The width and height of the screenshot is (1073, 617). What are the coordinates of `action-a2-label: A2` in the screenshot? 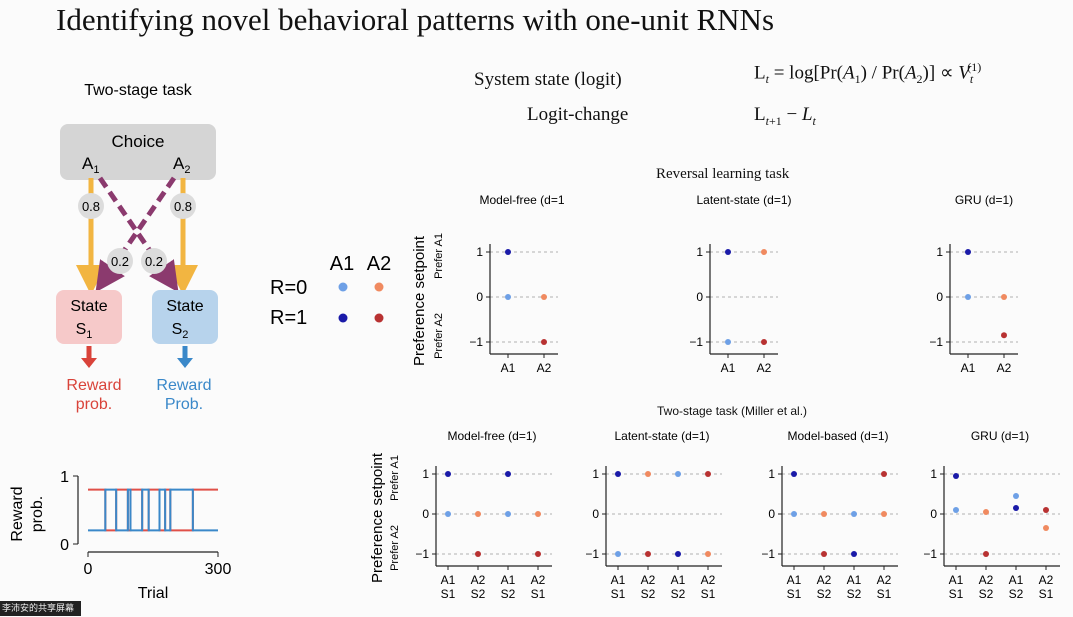 It's located at (181, 165).